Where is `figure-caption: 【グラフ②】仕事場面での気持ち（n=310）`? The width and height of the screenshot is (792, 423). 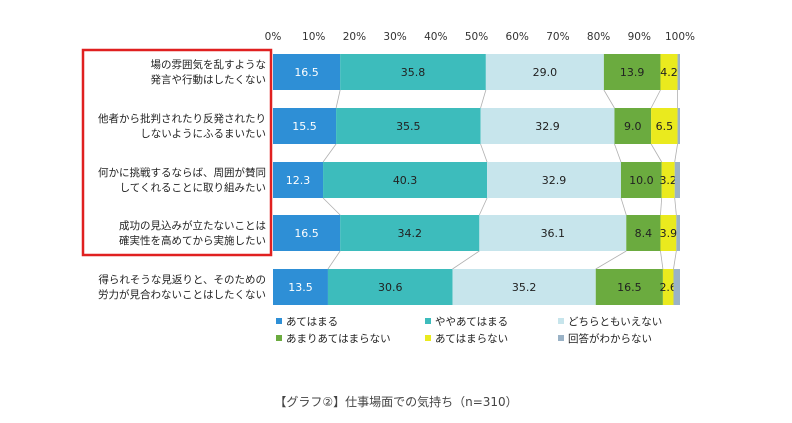 figure-caption: 【グラフ②】仕事場面での気持ち（n=310） is located at coordinates (396, 402).